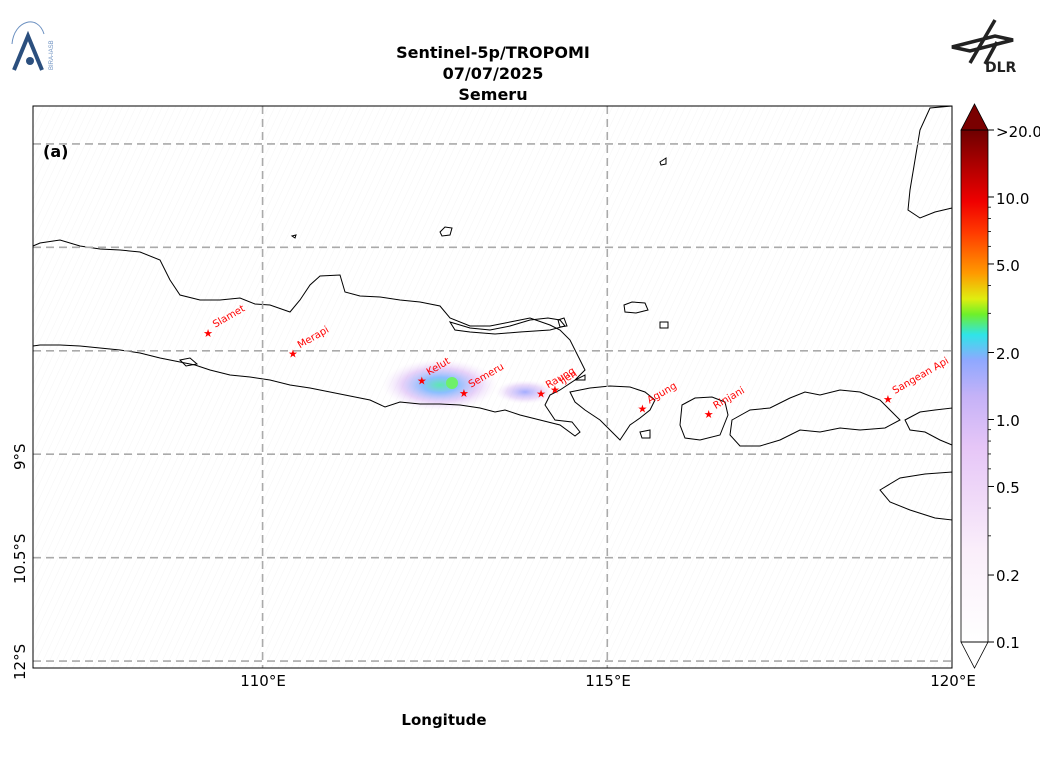  I want to click on colorbar-label-0-1: 0.1, so click(1008, 643).